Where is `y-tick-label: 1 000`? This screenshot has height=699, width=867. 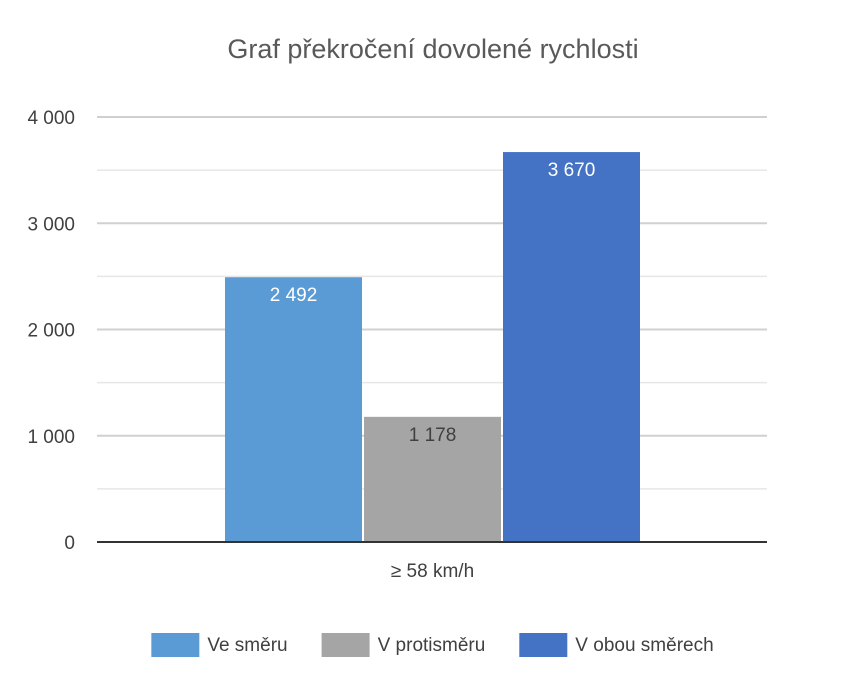
y-tick-label: 1 000 is located at coordinates (51, 437).